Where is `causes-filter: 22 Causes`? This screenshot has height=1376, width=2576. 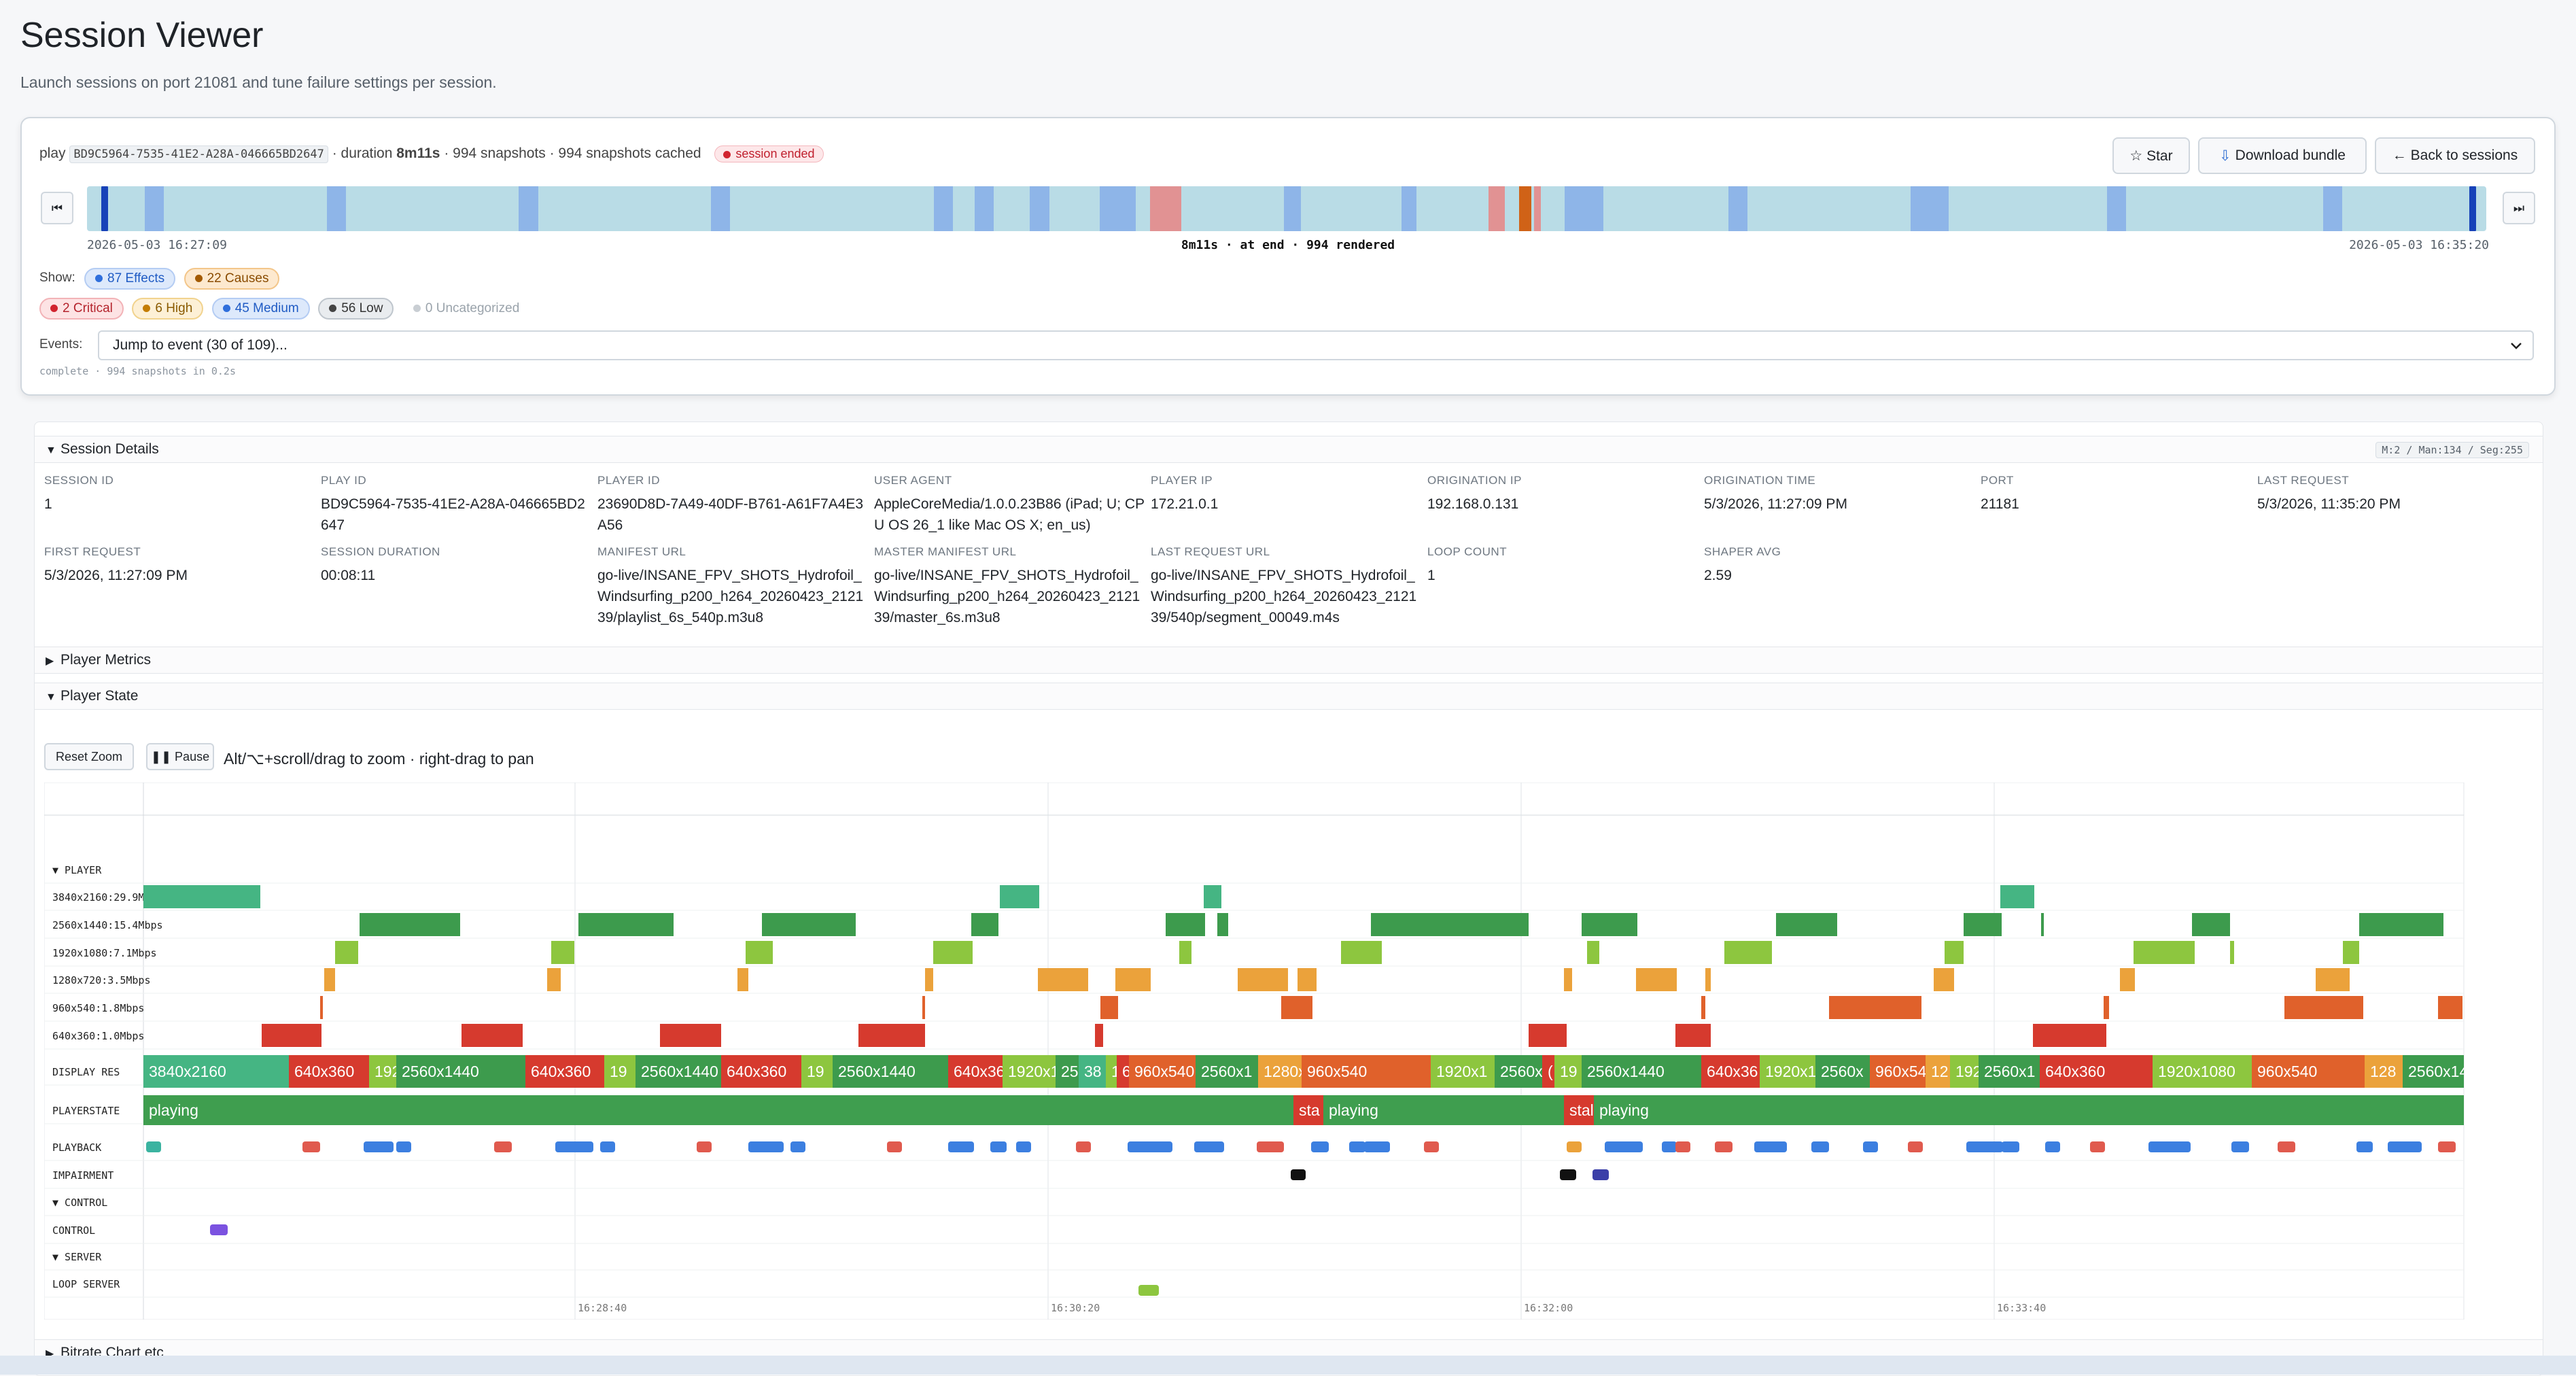 causes-filter: 22 Causes is located at coordinates (232, 279).